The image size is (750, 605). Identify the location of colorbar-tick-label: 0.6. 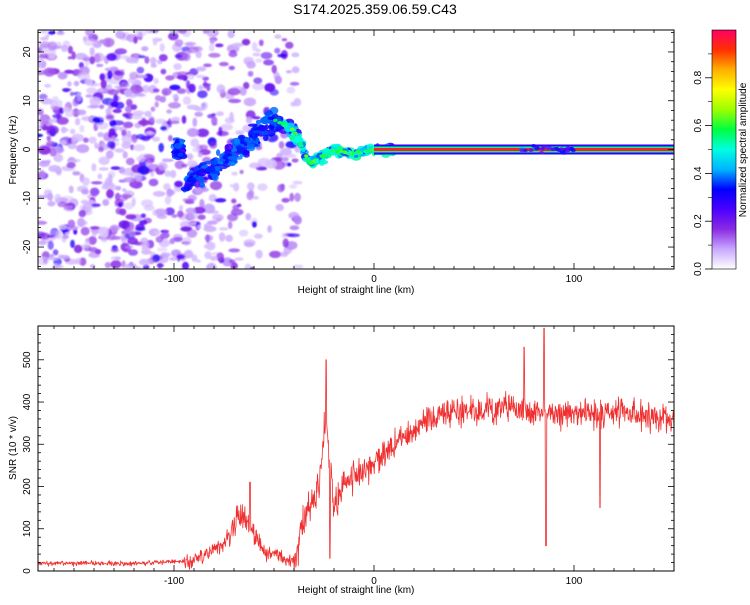
(698, 125).